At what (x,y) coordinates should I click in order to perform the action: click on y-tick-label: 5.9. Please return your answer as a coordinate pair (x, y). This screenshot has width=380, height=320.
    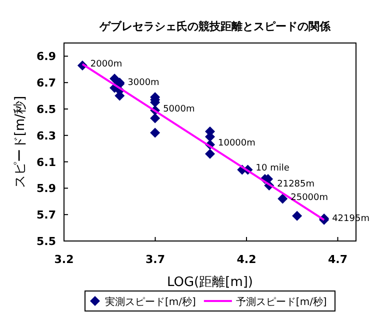
    Looking at the image, I should click on (46, 189).